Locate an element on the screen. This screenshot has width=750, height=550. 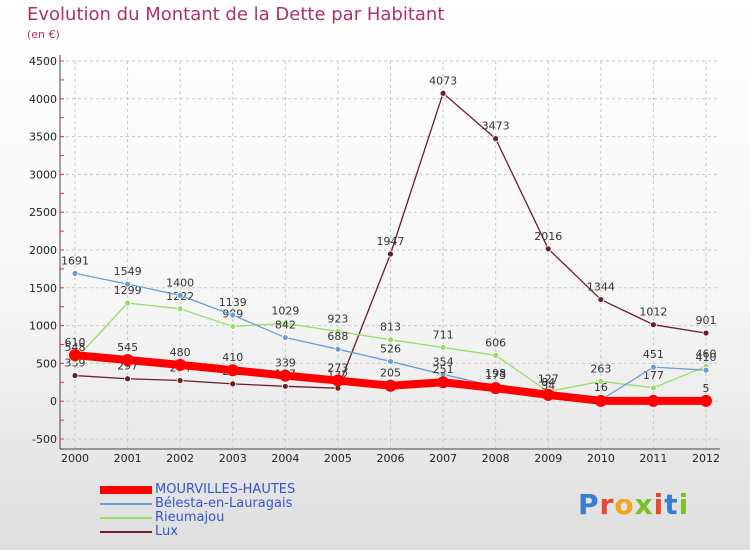
data-label: 688 is located at coordinates (337, 336).